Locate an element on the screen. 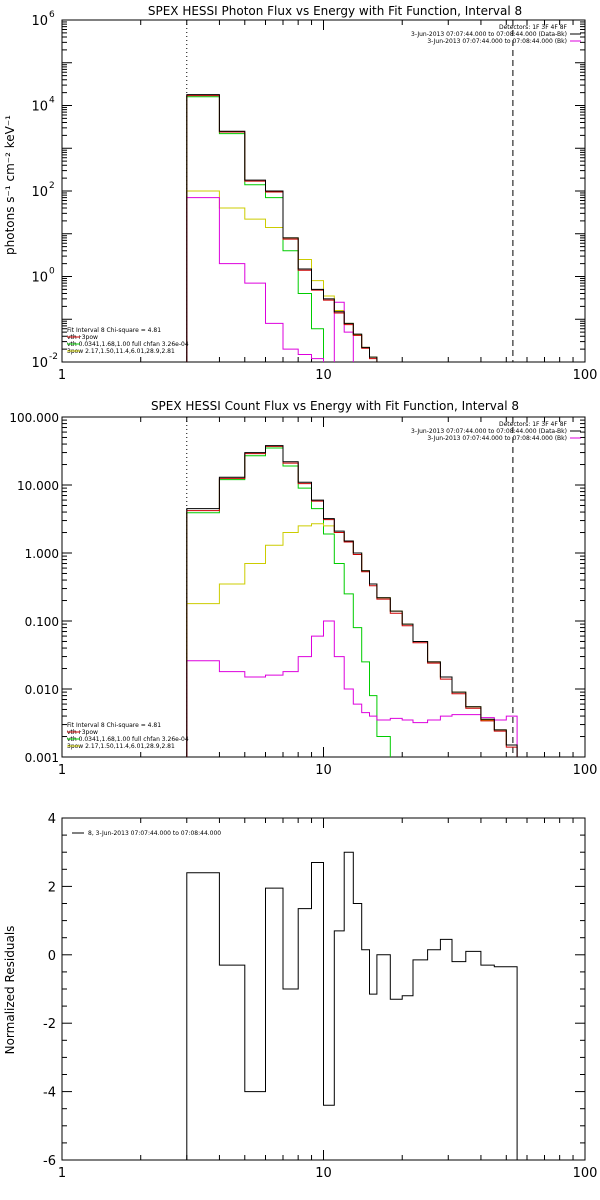 The image size is (600, 1200). y-tick-label-exponent: 6 is located at coordinates (52, 15).